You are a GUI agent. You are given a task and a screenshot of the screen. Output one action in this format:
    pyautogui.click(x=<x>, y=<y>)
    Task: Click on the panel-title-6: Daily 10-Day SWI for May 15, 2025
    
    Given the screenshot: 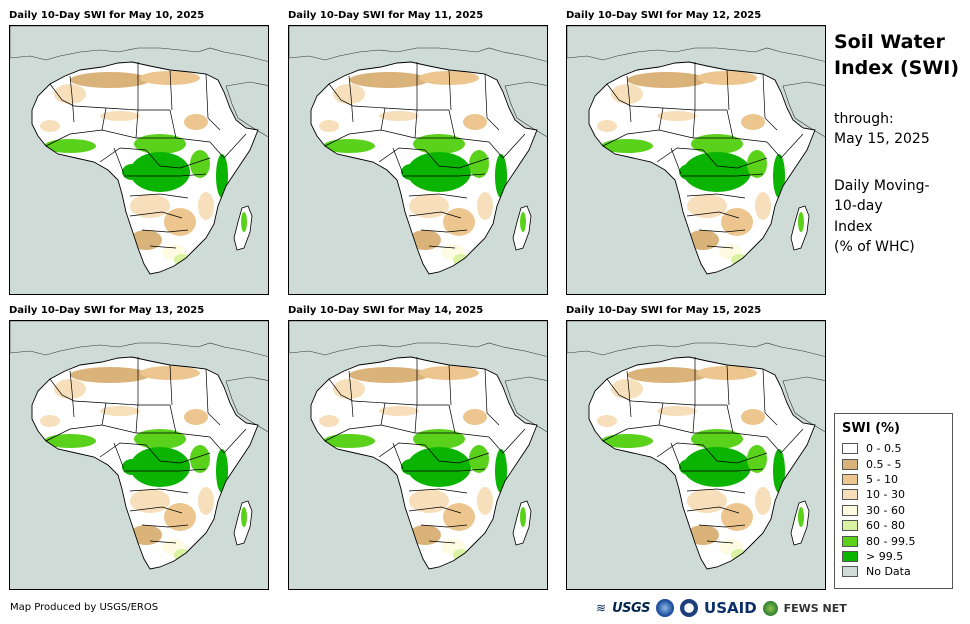 What is the action you would take?
    pyautogui.click(x=664, y=310)
    